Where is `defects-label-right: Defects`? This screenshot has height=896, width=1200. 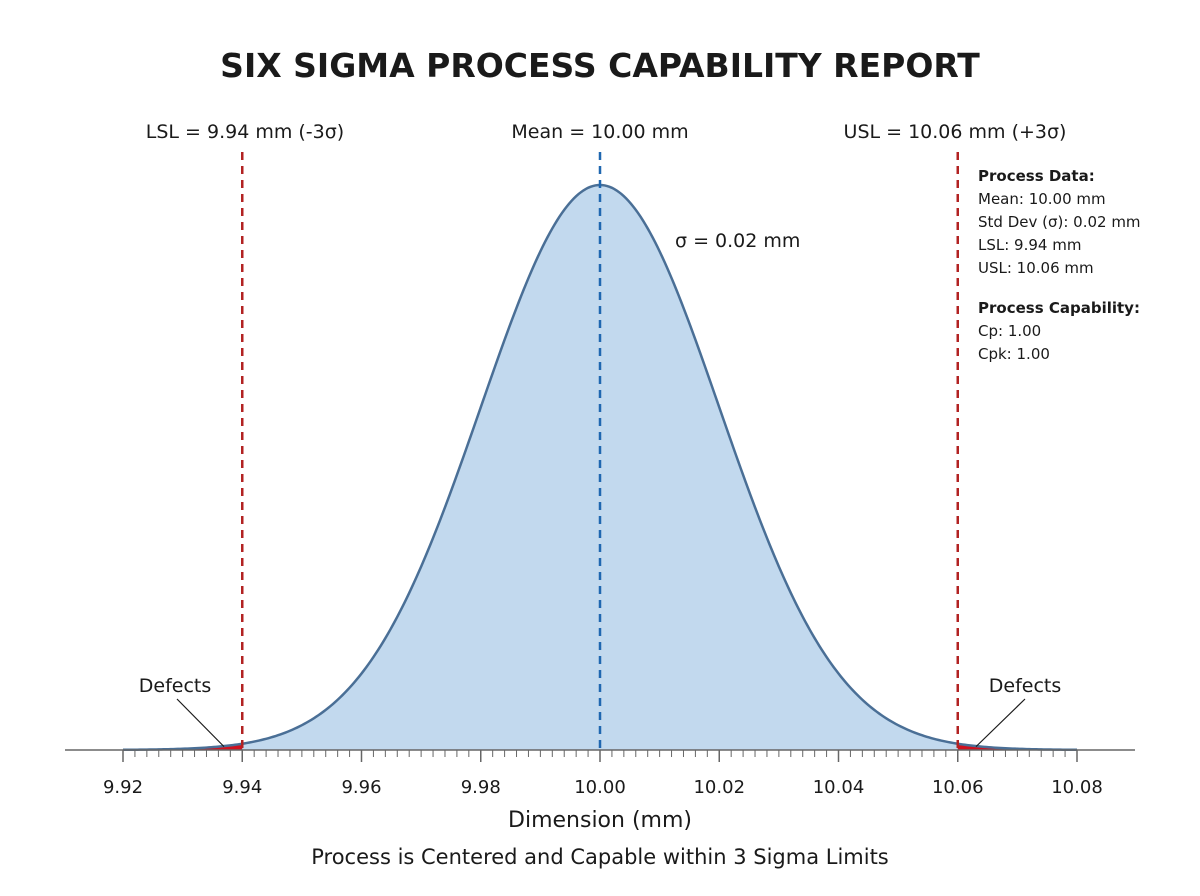
defects-label-right: Defects is located at coordinates (1025, 686).